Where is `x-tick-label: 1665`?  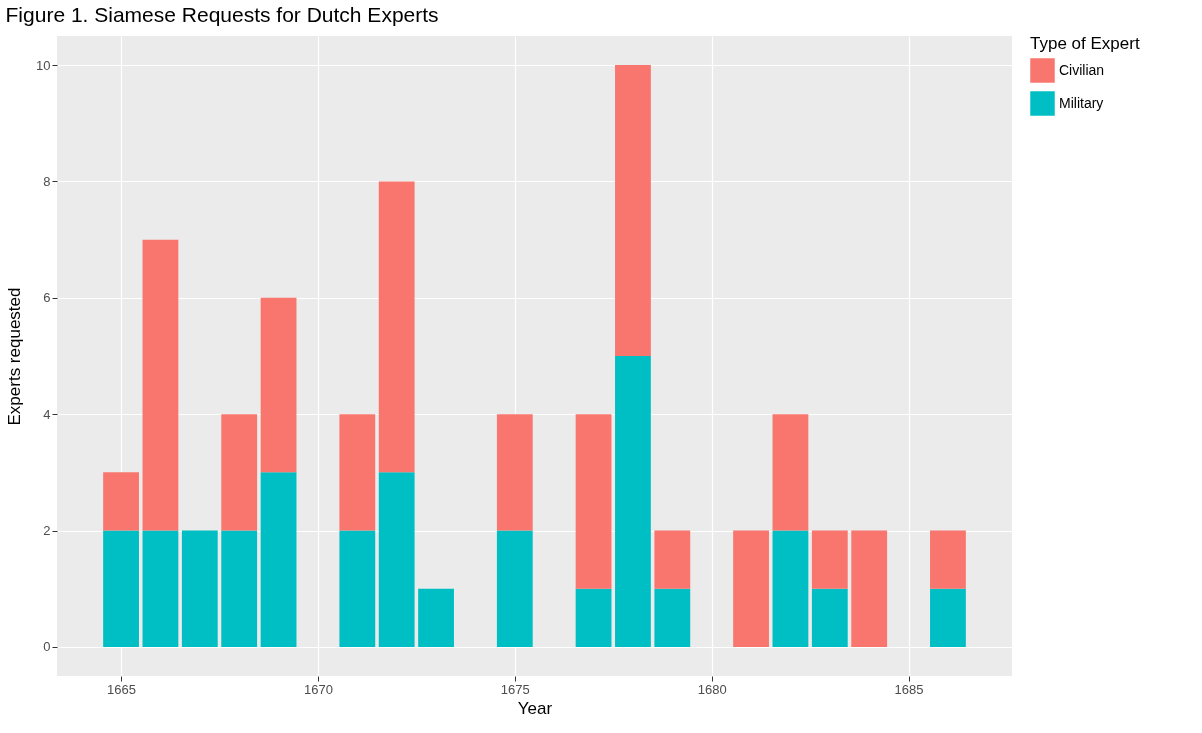 x-tick-label: 1665 is located at coordinates (122, 689).